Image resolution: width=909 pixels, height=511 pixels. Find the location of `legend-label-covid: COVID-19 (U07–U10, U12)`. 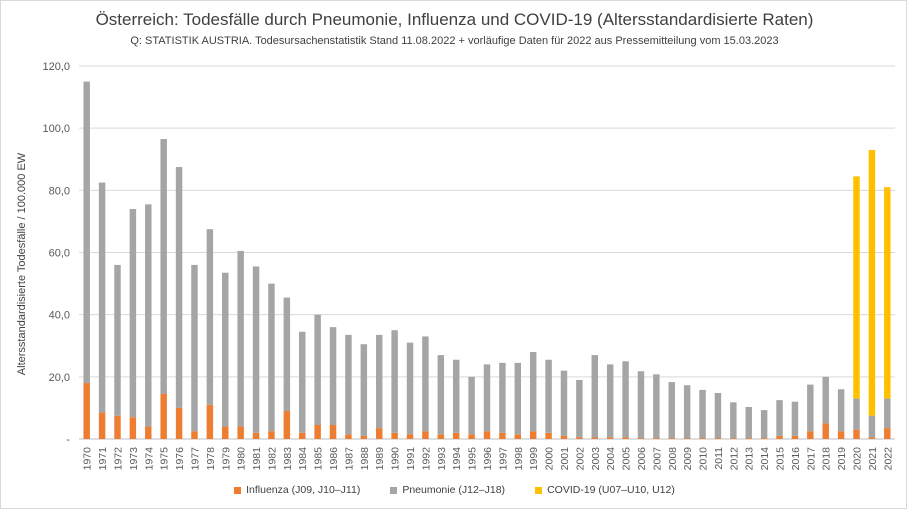

legend-label-covid: COVID-19 (U07–U10, U12) is located at coordinates (611, 490).